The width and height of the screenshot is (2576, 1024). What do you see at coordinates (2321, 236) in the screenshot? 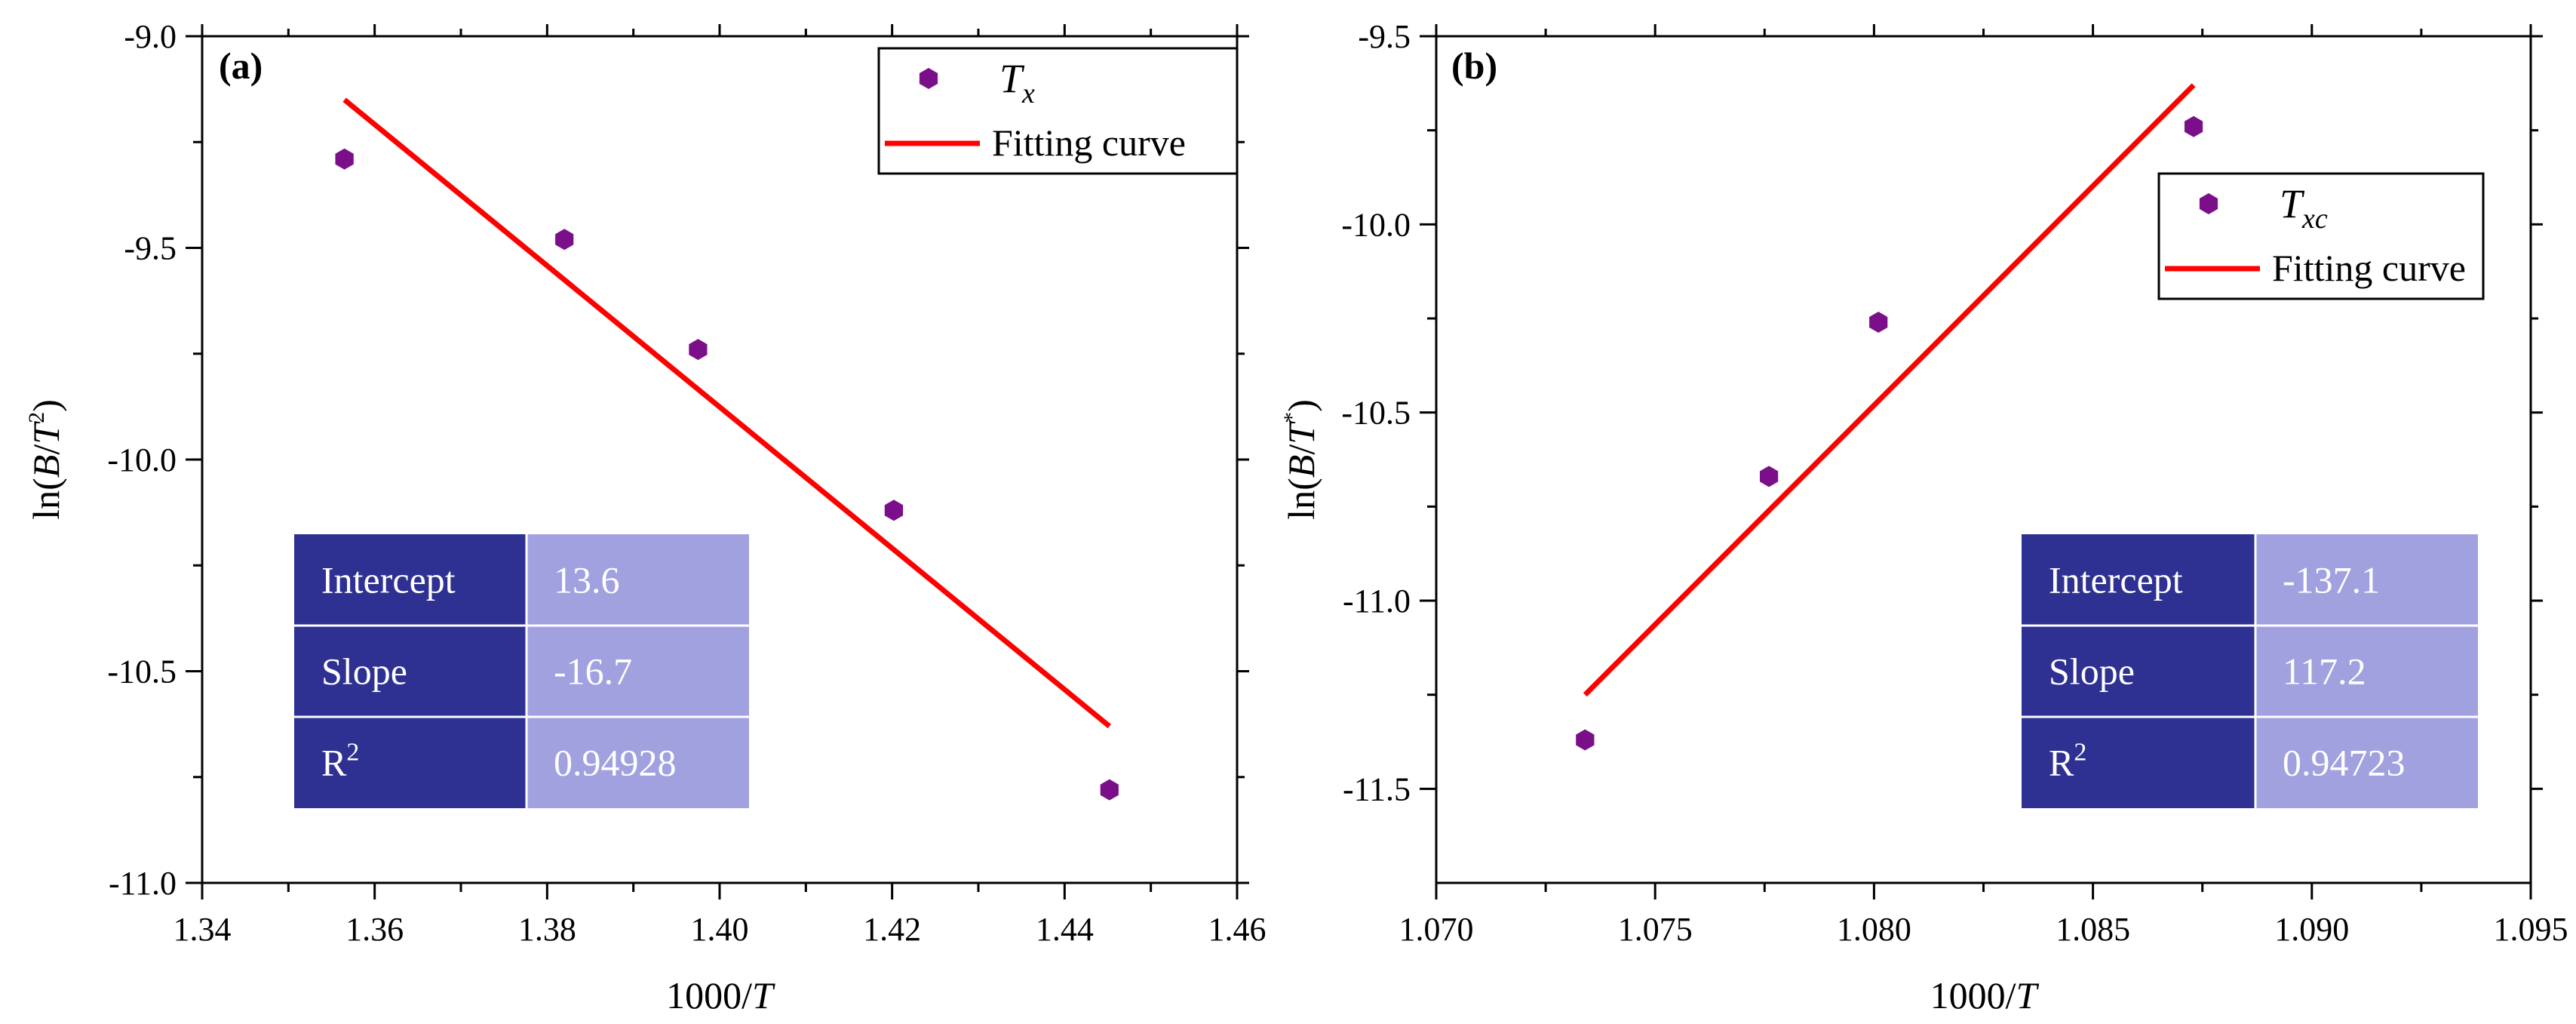
I see `legend: Txc Fitting curve` at bounding box center [2321, 236].